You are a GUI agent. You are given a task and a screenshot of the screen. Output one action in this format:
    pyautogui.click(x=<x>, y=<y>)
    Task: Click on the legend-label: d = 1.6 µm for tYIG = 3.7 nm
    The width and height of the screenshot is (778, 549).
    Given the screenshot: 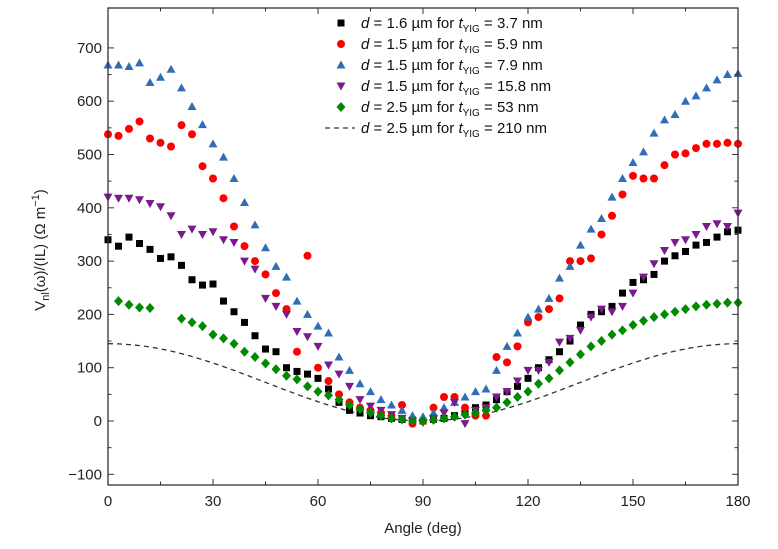 What is the action you would take?
    pyautogui.click(x=452, y=25)
    